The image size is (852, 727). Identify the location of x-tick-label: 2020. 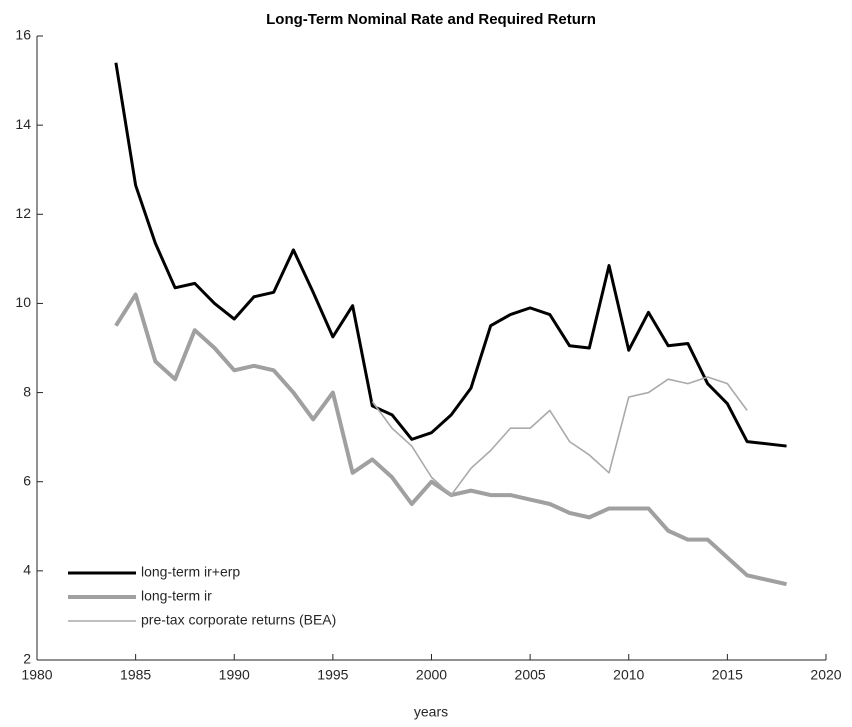
(825, 675).